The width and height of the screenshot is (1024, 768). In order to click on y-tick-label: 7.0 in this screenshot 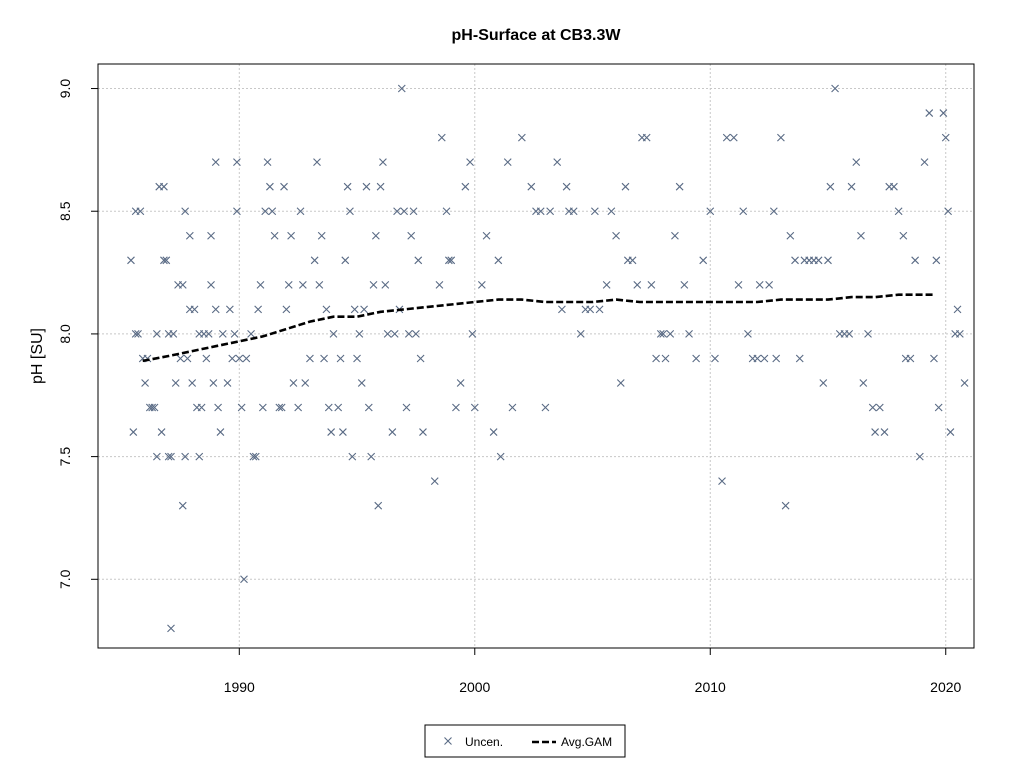, I will do `click(65, 579)`.